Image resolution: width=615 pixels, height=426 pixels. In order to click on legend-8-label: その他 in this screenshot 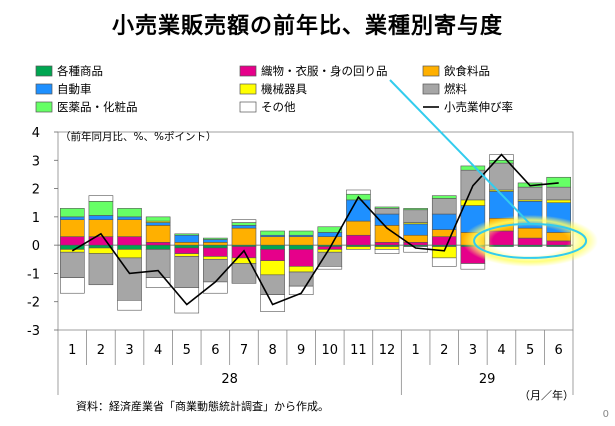, I will do `click(278, 107)`.